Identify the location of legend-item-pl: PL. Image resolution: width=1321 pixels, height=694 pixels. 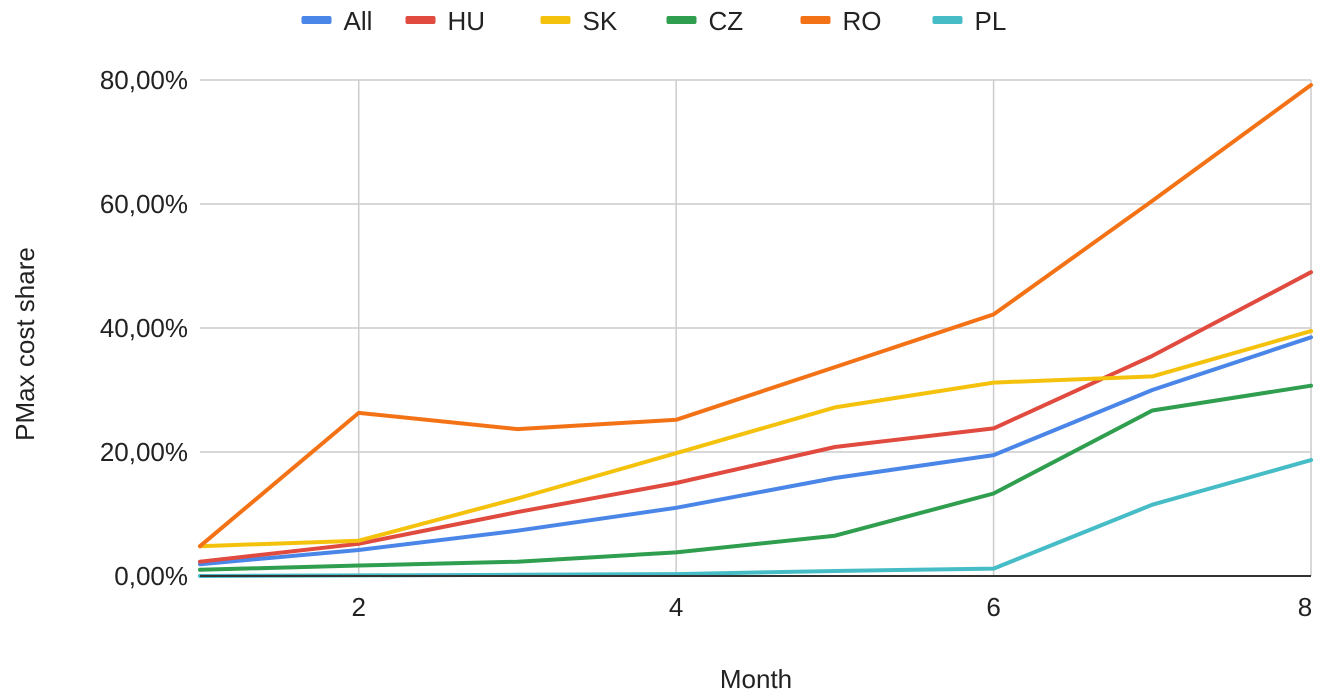
(969, 21).